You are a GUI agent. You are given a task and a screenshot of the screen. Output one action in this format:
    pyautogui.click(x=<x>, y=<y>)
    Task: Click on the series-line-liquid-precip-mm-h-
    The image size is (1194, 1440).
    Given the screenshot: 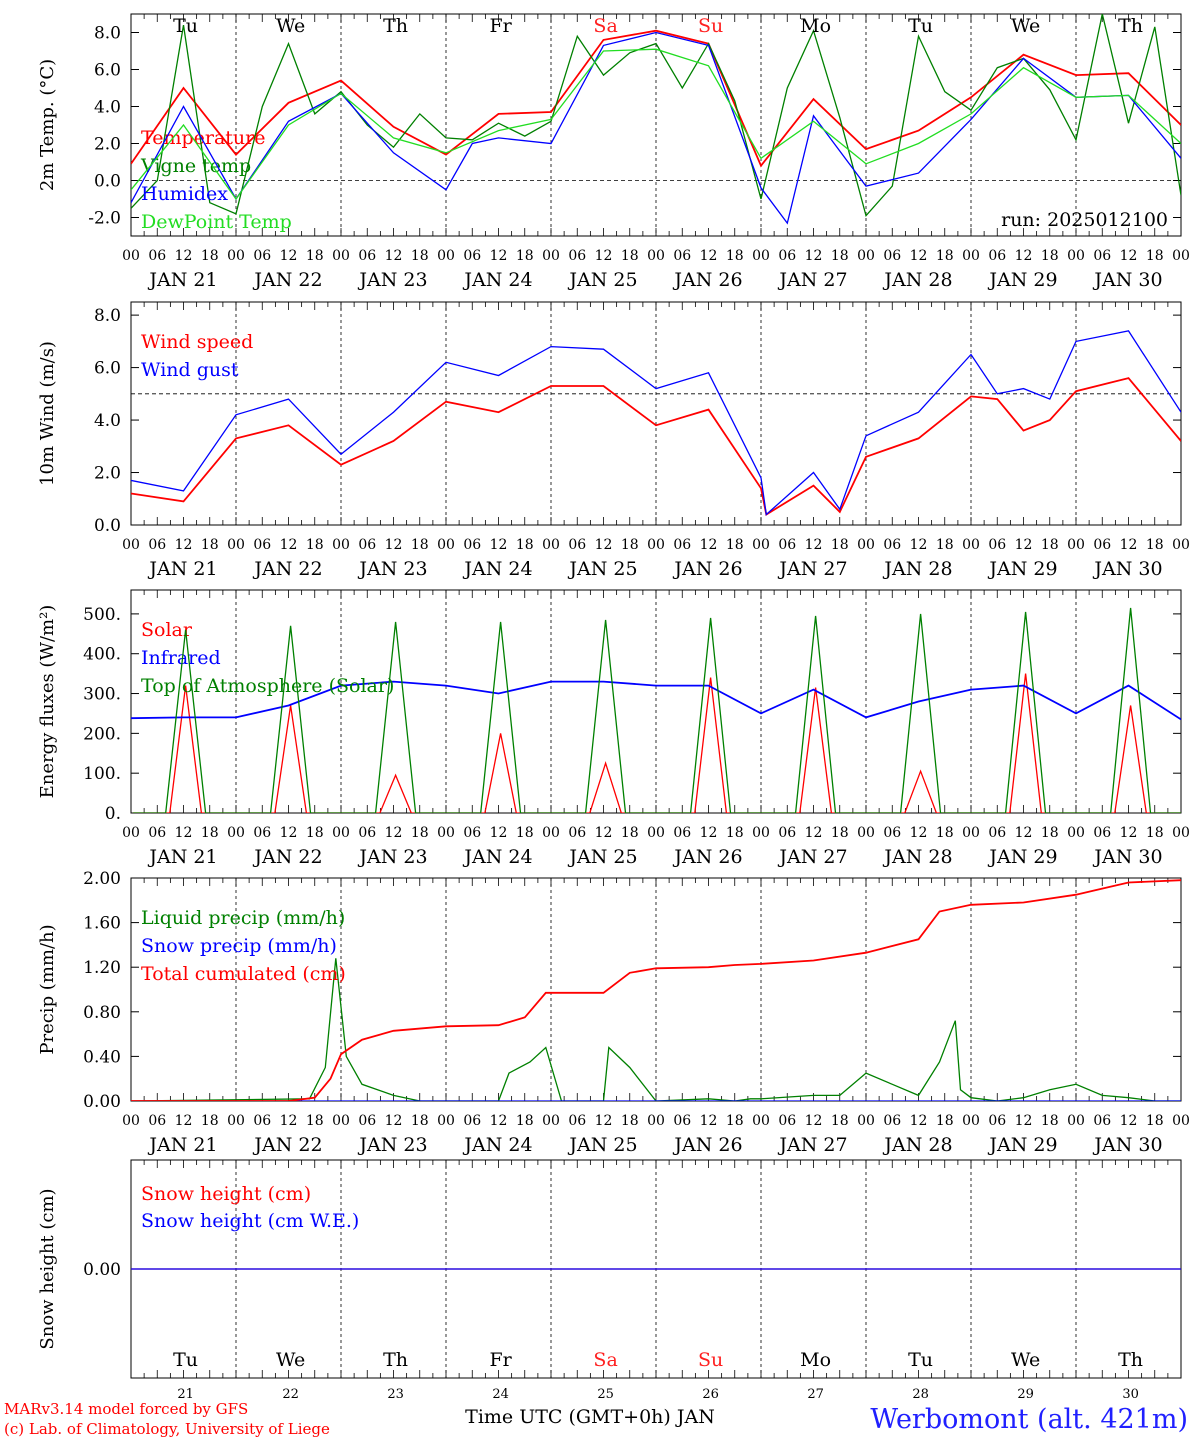 What is the action you would take?
    pyautogui.click(x=656, y=1029)
    